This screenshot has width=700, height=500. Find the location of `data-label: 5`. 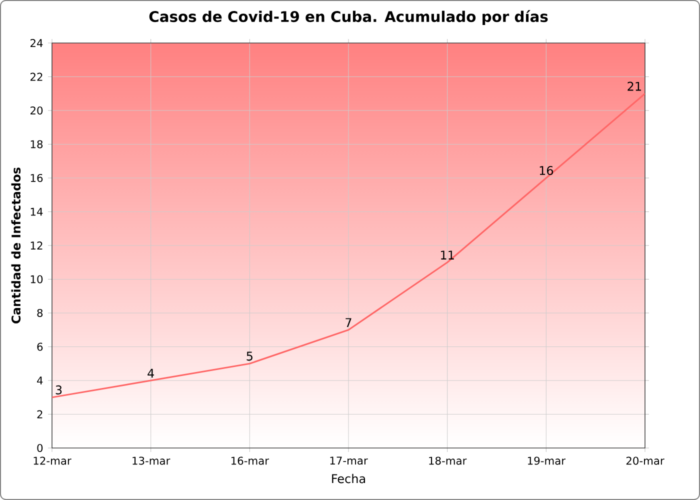

data-label: 5 is located at coordinates (249, 356).